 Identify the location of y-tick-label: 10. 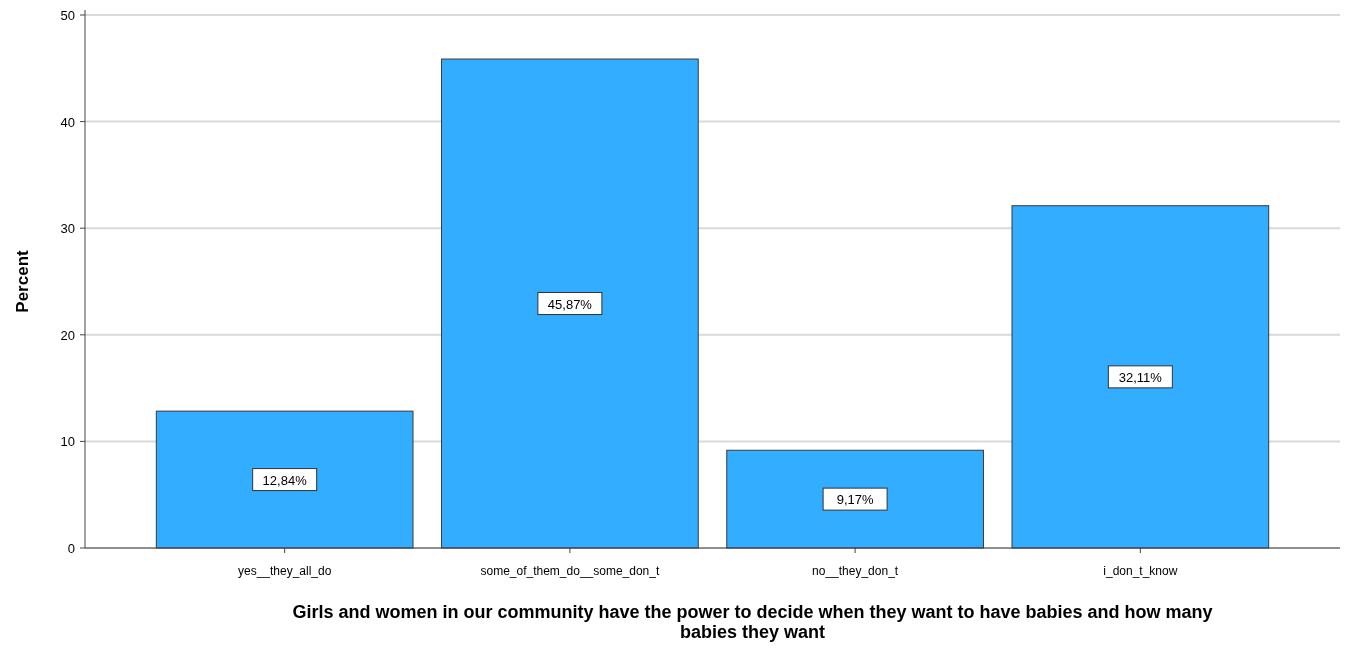
(67, 442).